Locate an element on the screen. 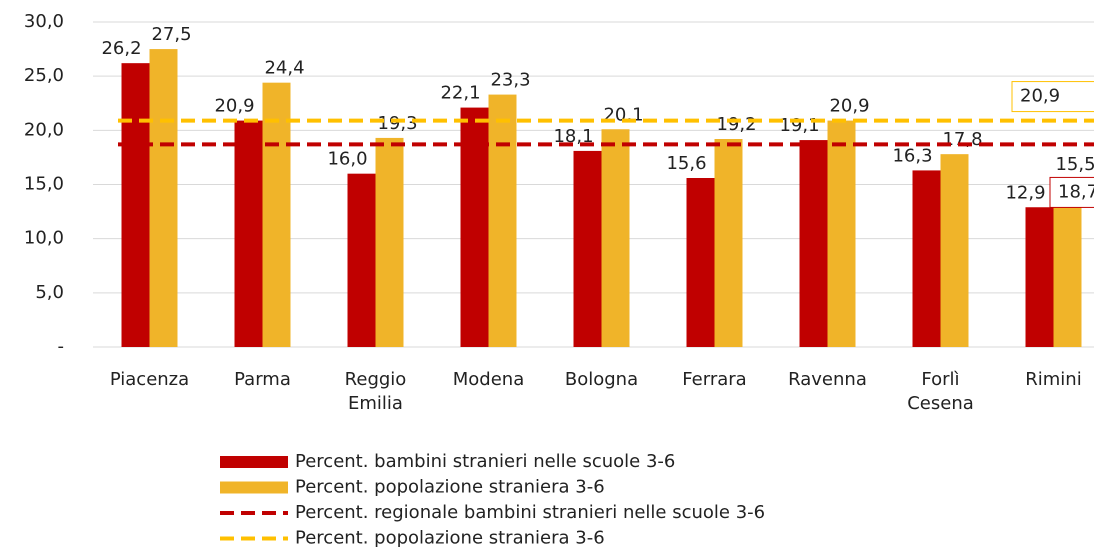  data-label: 16,3 is located at coordinates (912, 155).